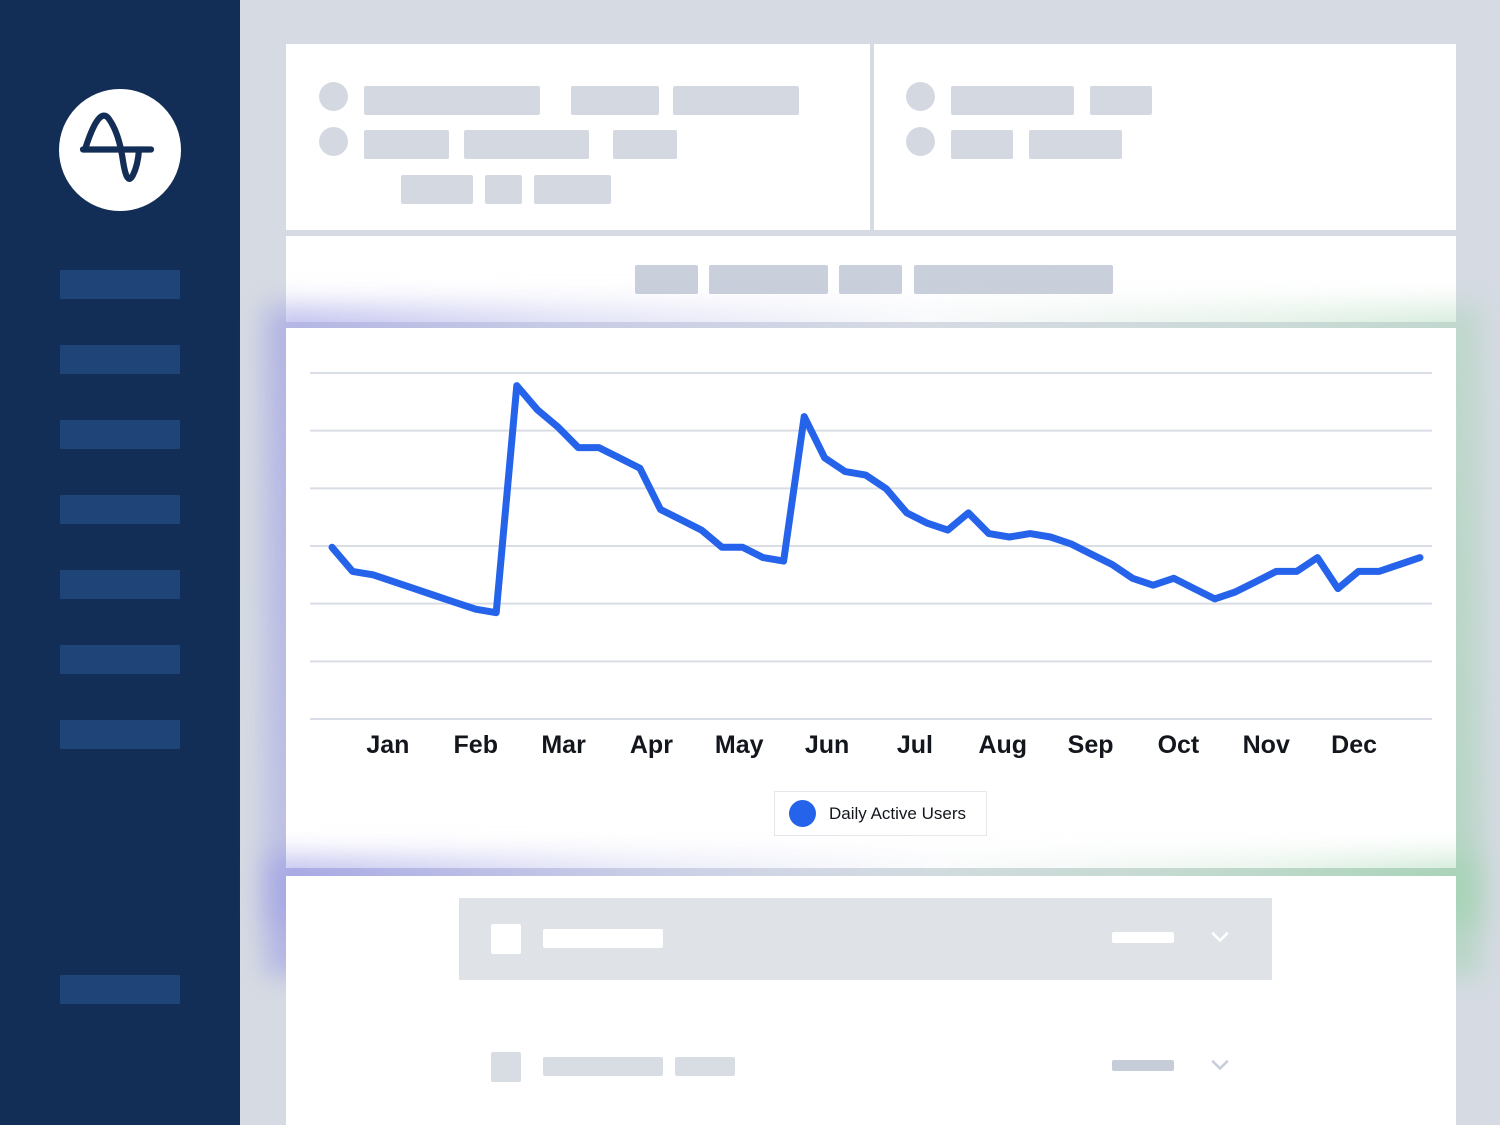  I want to click on x-axis-tick-label: Aug, so click(1002, 745).